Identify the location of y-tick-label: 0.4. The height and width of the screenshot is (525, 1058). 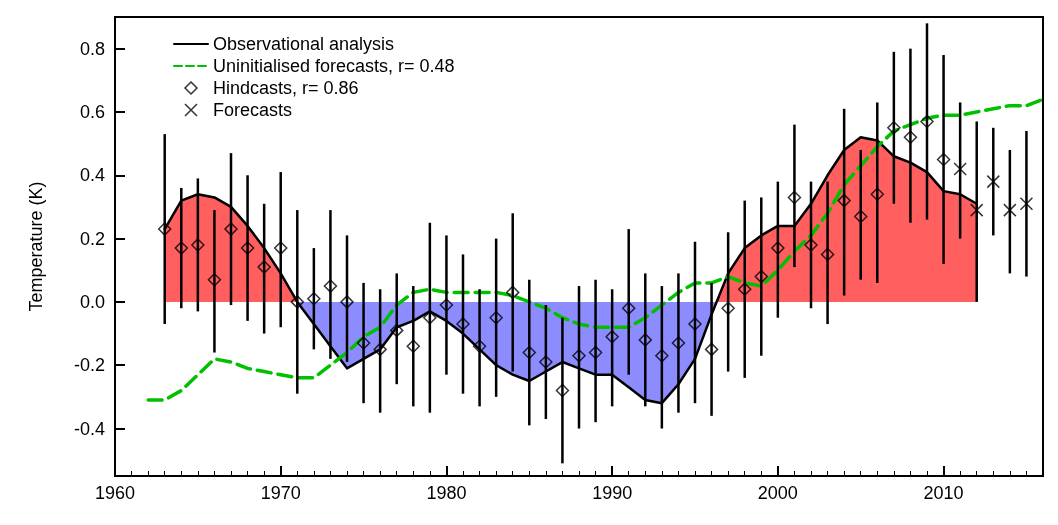
(92, 175).